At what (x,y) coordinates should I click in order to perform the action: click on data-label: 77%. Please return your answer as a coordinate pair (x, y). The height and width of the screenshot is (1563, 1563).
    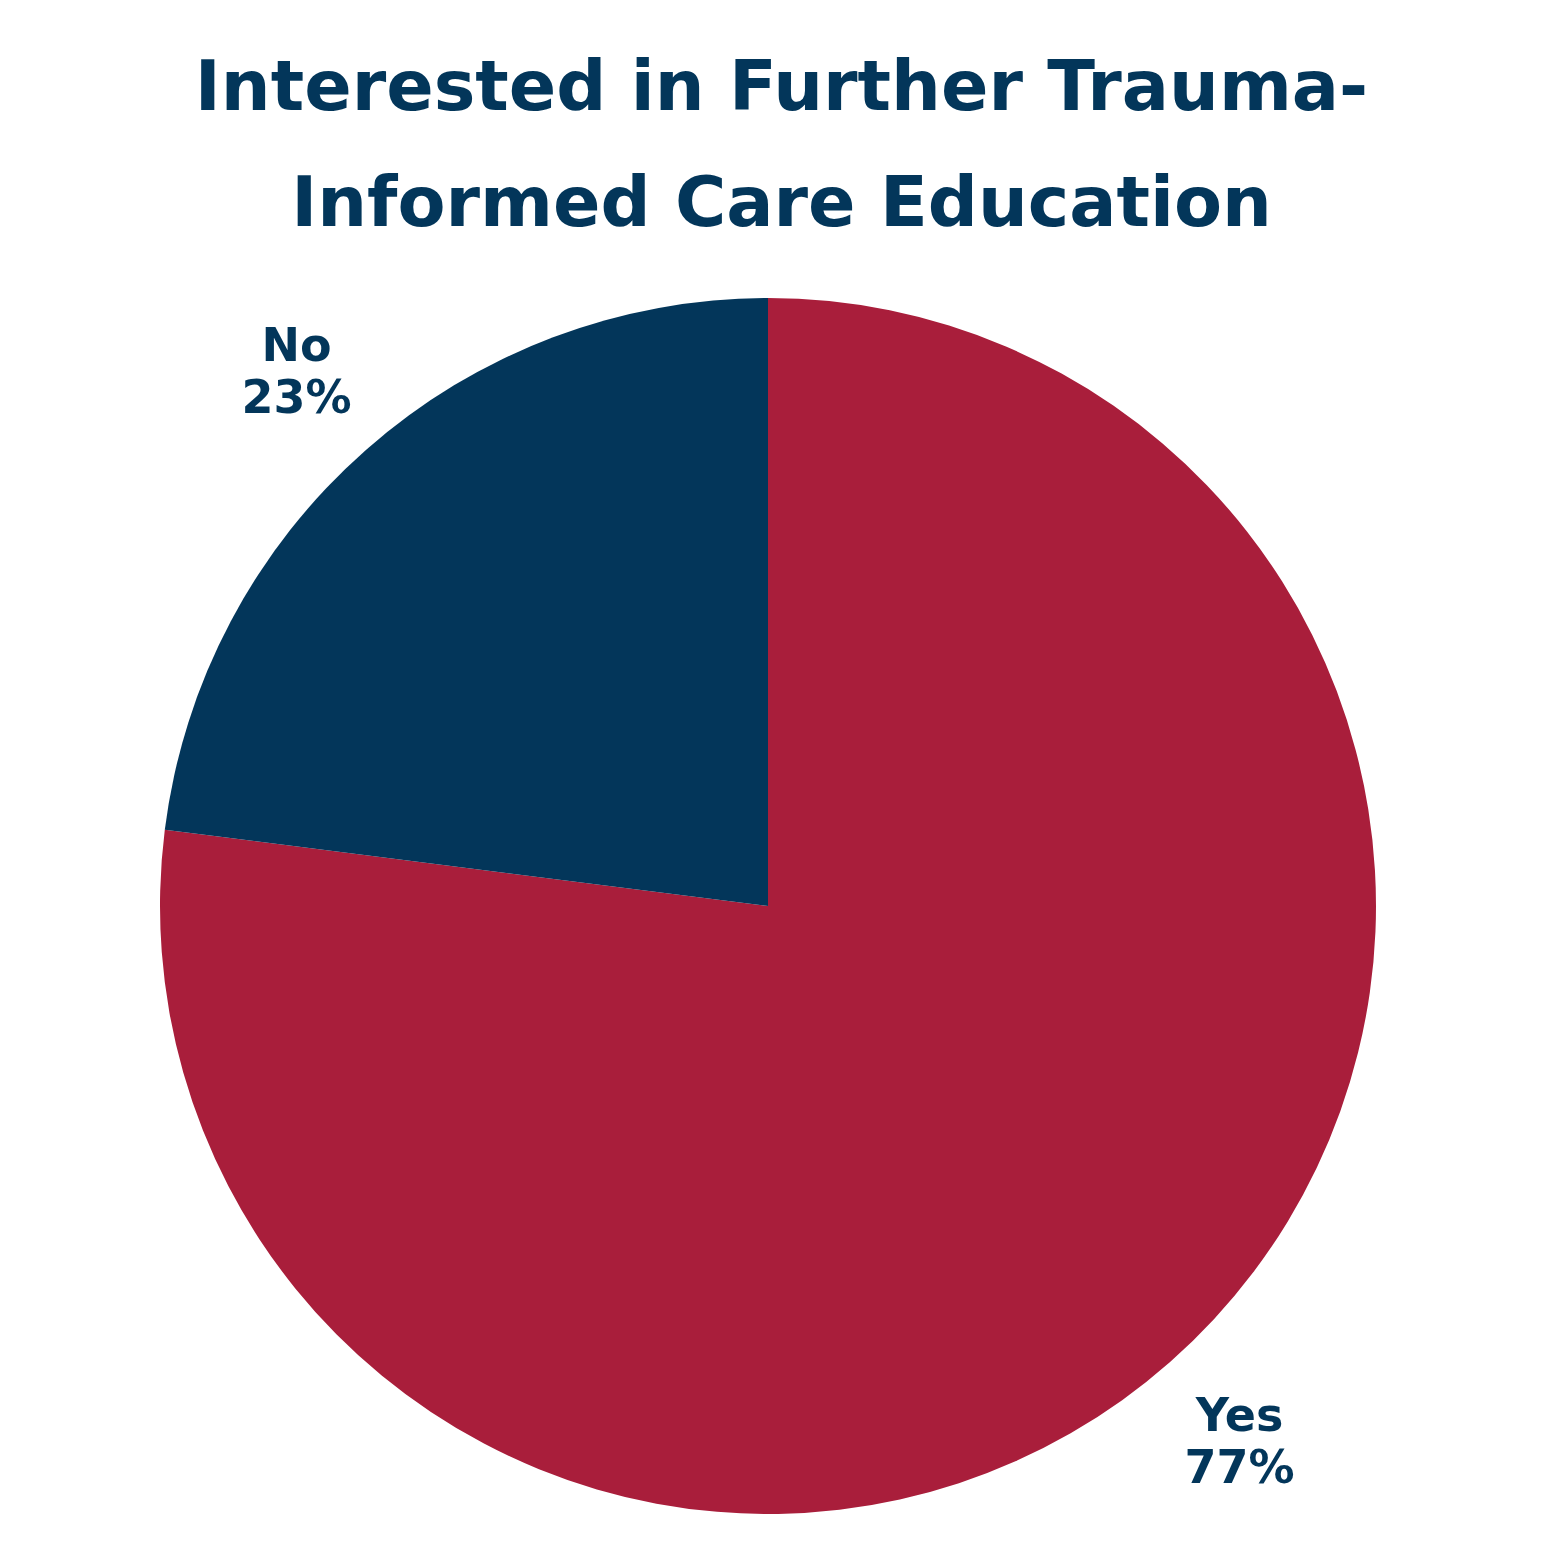
    Looking at the image, I should click on (1239, 1466).